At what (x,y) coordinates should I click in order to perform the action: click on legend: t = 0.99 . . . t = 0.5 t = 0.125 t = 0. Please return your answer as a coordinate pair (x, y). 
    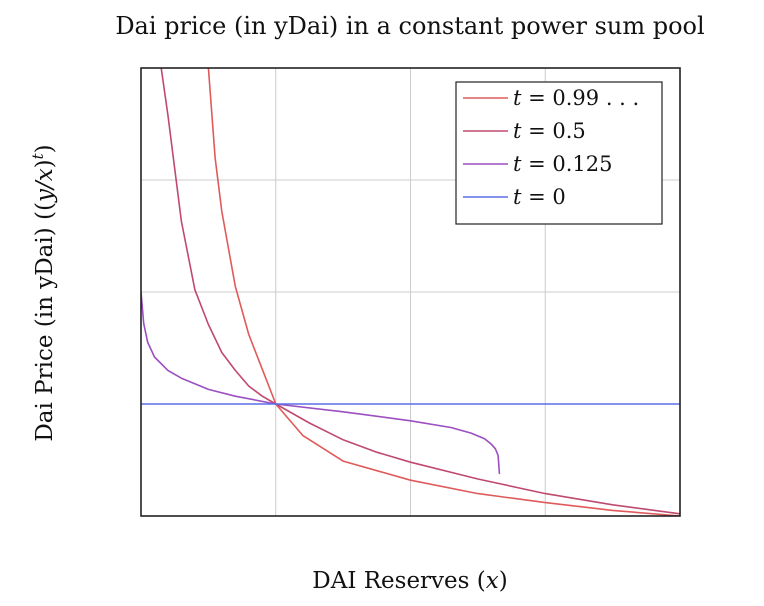
    Looking at the image, I should click on (559, 153).